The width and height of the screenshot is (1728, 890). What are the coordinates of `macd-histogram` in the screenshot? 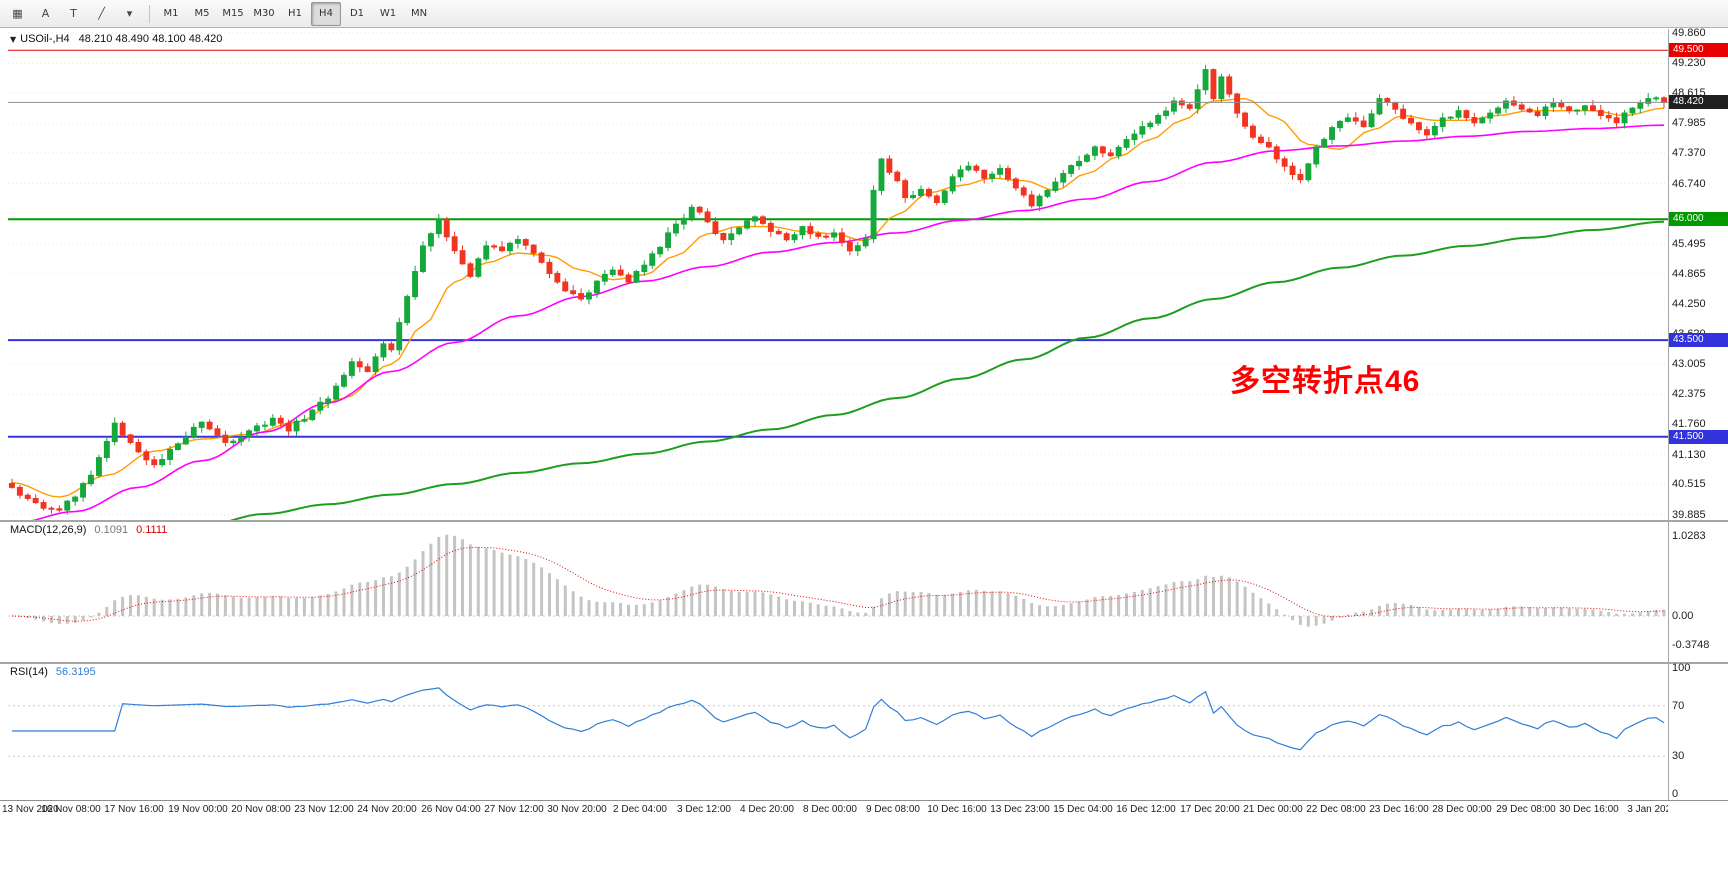 It's located at (842, 580).